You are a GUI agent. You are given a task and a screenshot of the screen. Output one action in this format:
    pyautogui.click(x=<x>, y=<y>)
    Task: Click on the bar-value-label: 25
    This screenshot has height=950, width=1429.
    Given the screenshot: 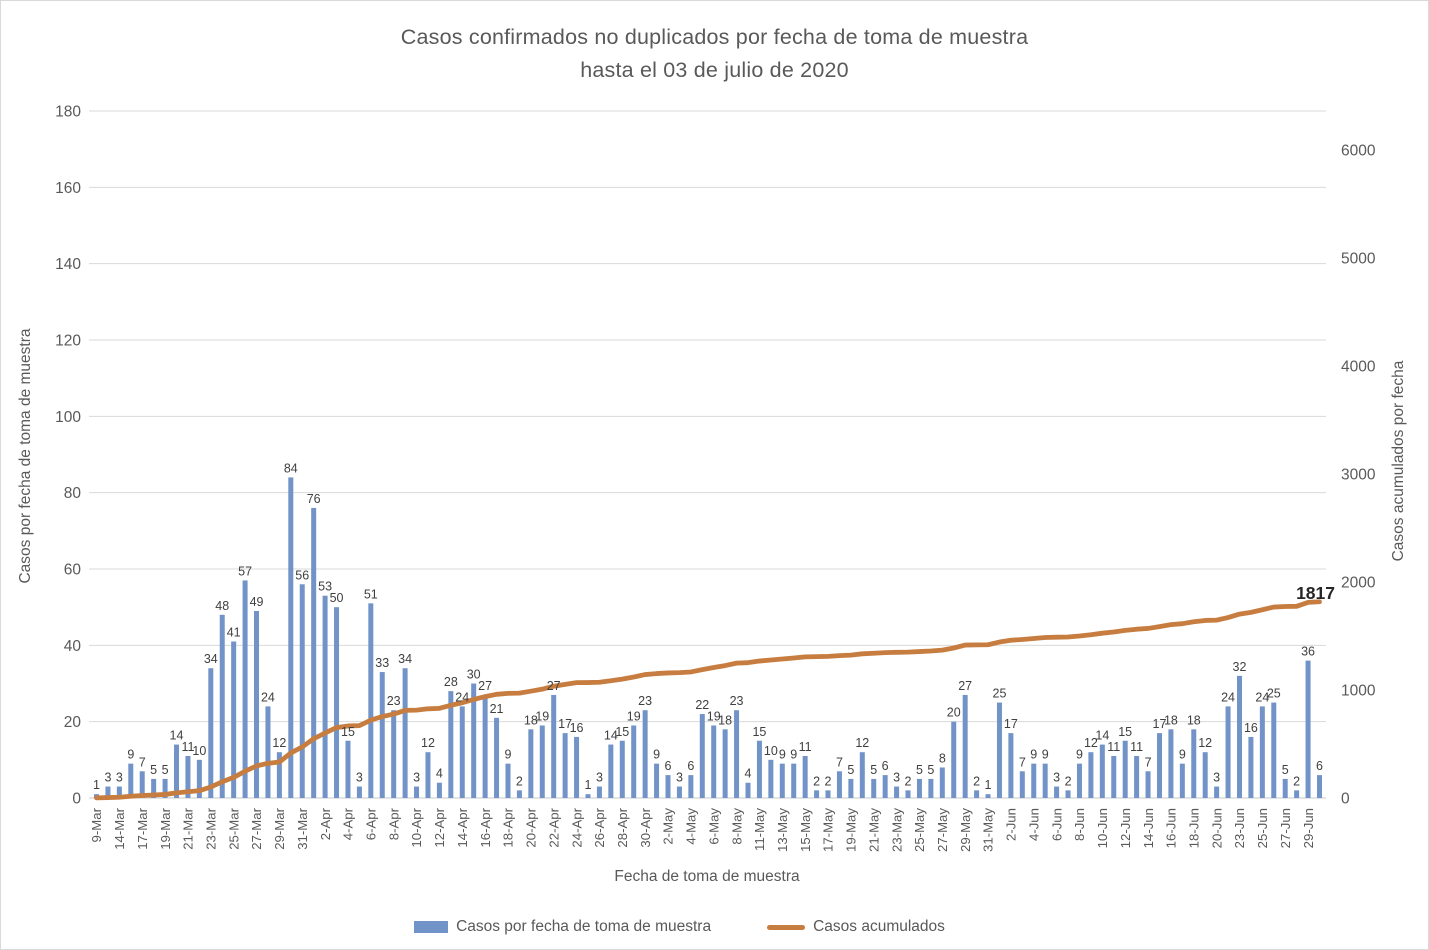 What is the action you would take?
    pyautogui.click(x=1274, y=694)
    